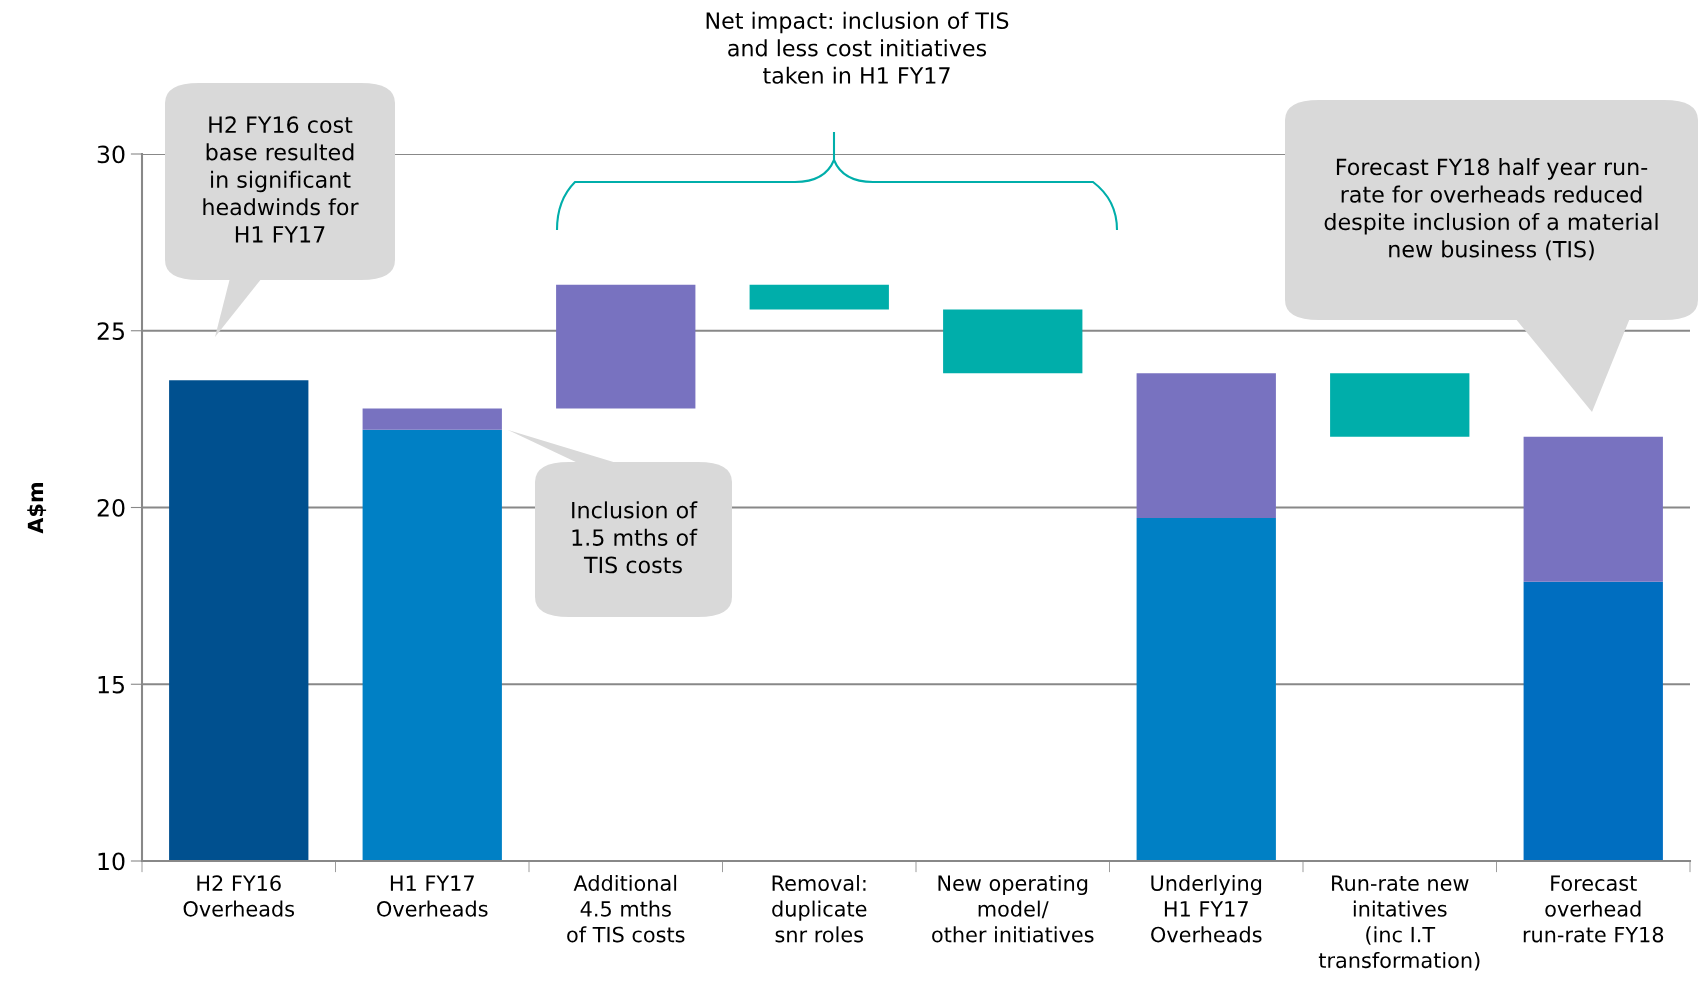  What do you see at coordinates (37, 508) in the screenshot?
I see `y-axis-title: A$m` at bounding box center [37, 508].